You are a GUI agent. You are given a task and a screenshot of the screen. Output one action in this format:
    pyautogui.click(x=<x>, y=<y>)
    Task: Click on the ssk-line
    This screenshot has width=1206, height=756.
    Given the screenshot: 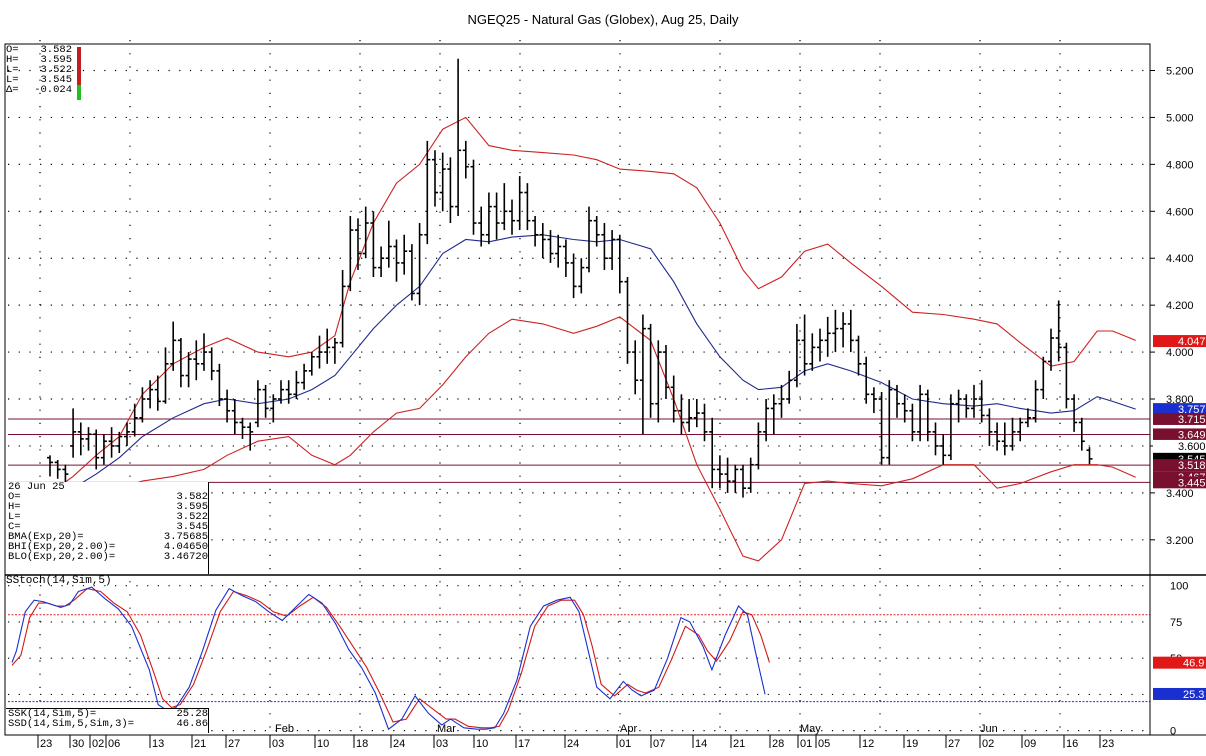 What is the action you would take?
    pyautogui.click(x=388, y=658)
    